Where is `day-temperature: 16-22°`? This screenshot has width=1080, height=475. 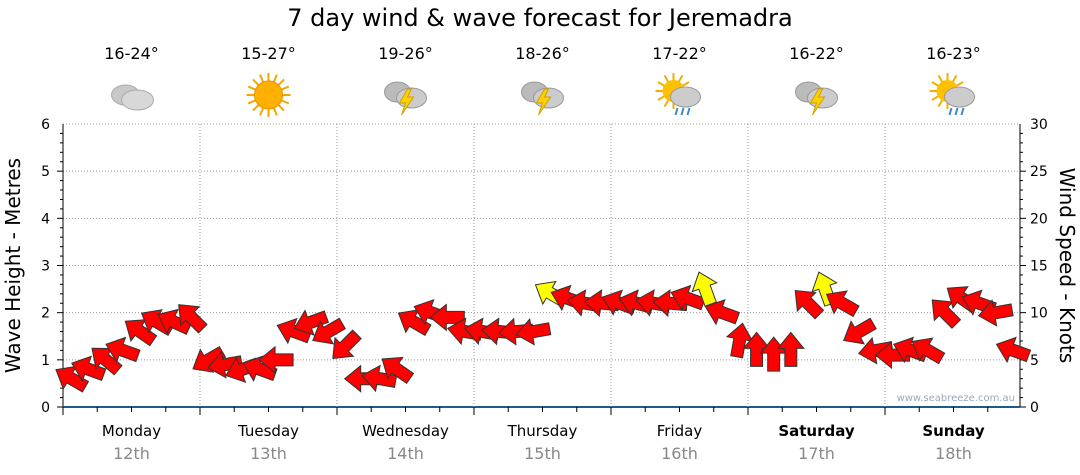
day-temperature: 16-22° is located at coordinates (816, 53).